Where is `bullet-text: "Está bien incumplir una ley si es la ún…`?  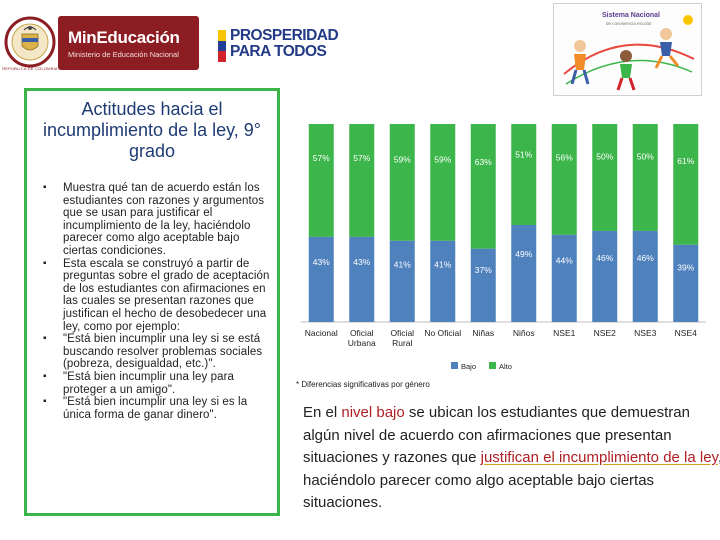 bullet-text: "Está bien incumplir una ley si es la ún… is located at coordinates (155, 408).